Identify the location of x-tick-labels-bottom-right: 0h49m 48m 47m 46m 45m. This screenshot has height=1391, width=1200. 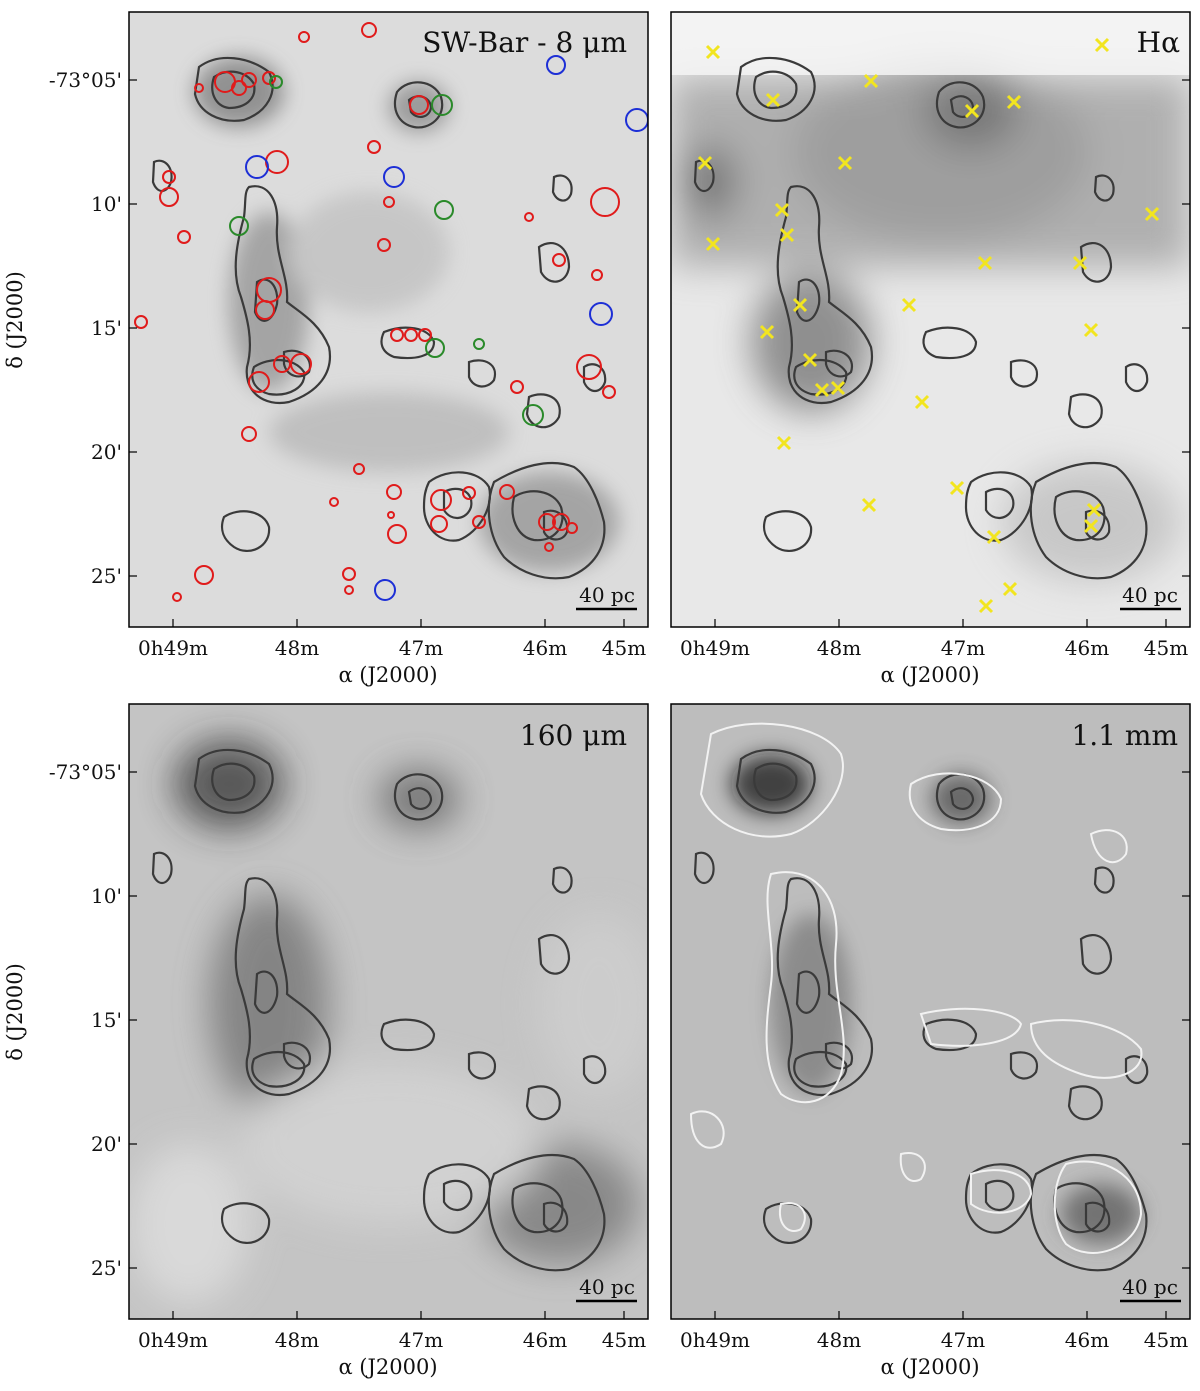
(934, 1340).